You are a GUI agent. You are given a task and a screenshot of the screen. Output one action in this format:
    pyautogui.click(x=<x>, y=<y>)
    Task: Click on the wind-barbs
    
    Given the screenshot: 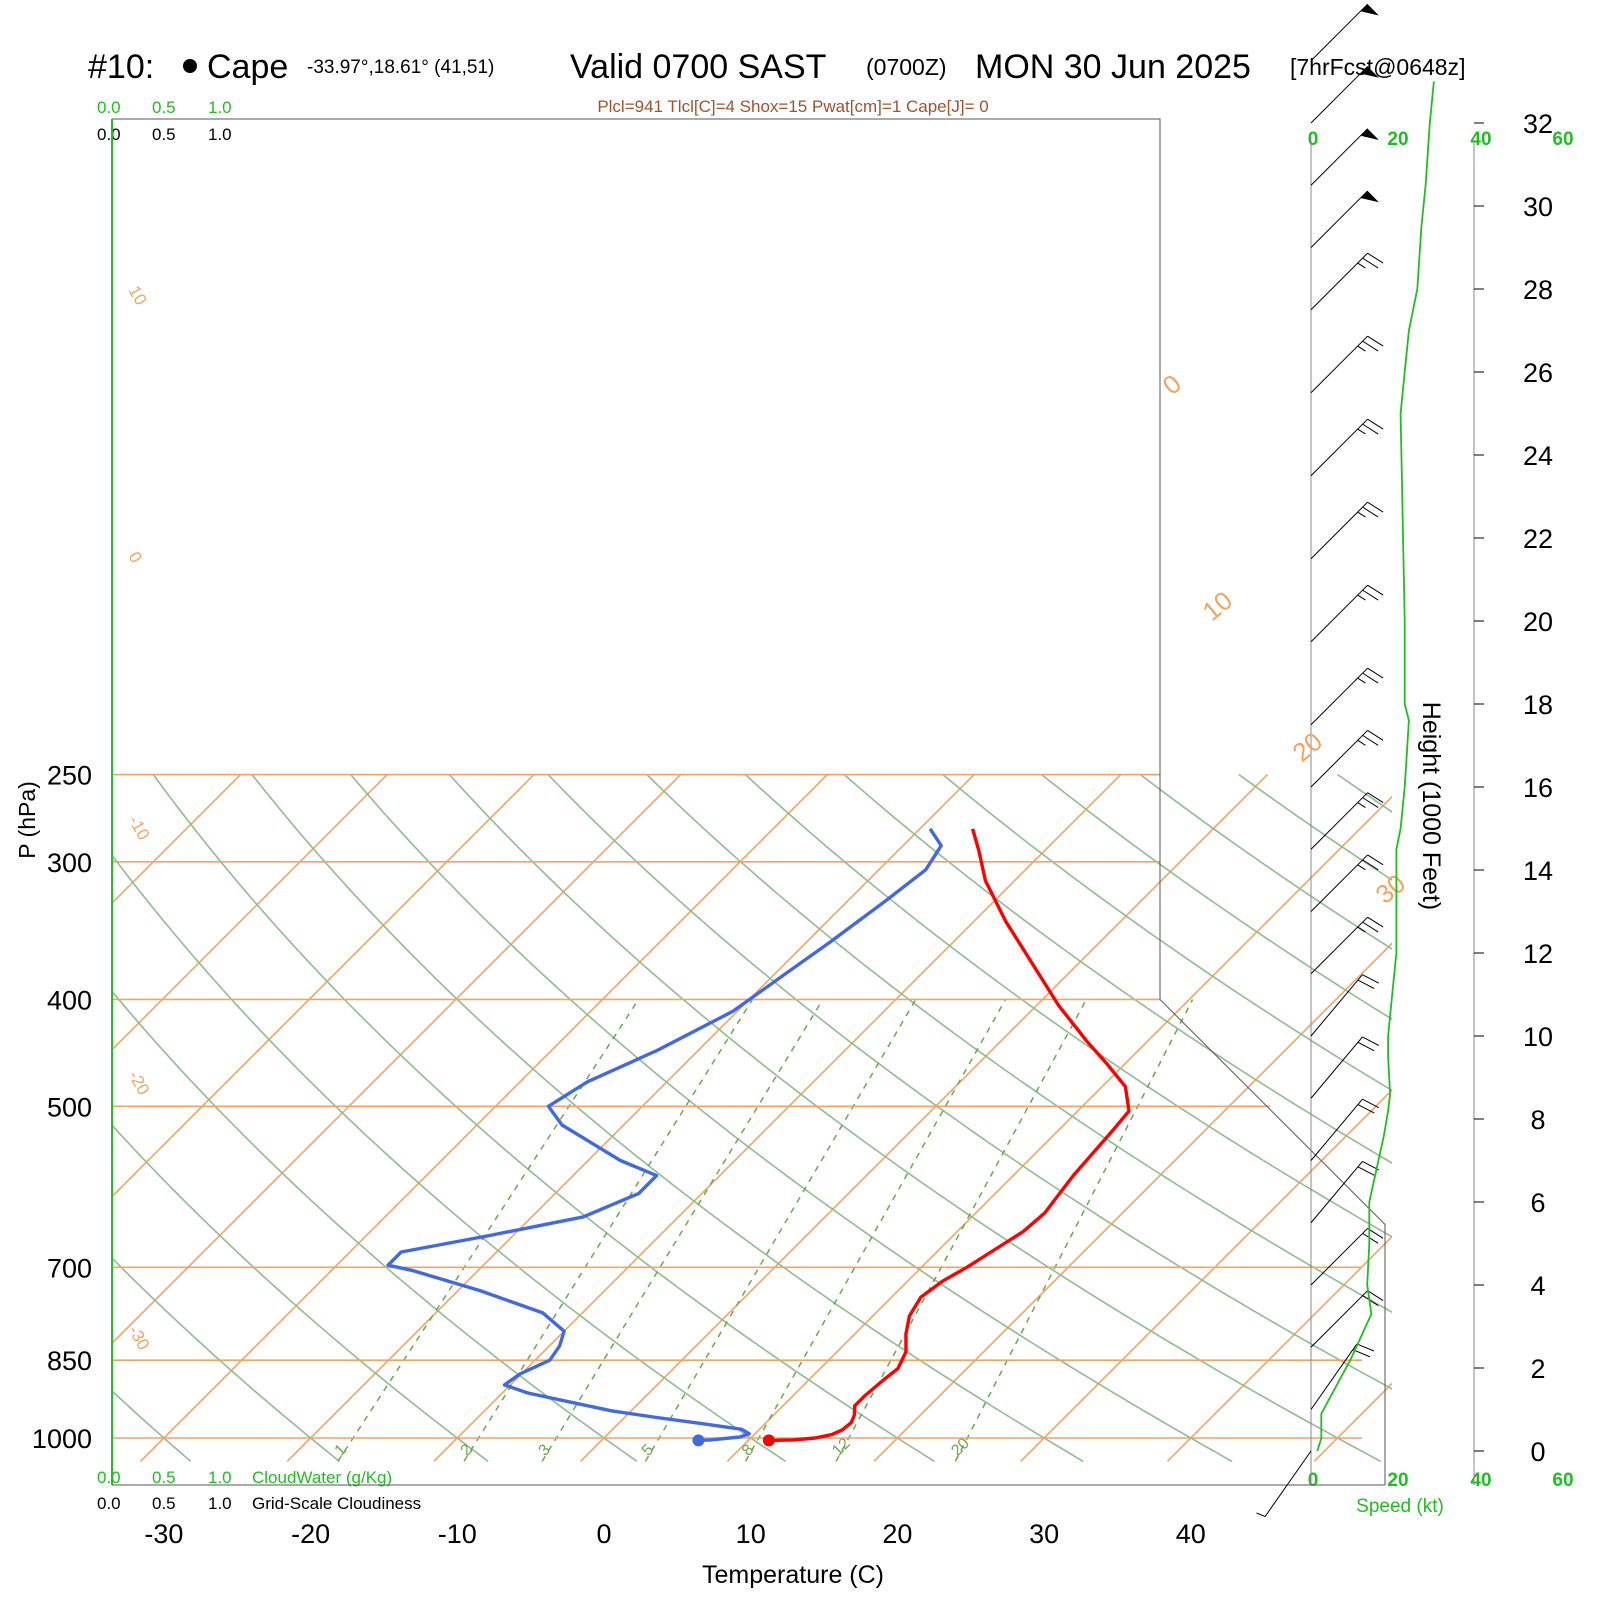 What is the action you would take?
    pyautogui.click(x=1320, y=760)
    